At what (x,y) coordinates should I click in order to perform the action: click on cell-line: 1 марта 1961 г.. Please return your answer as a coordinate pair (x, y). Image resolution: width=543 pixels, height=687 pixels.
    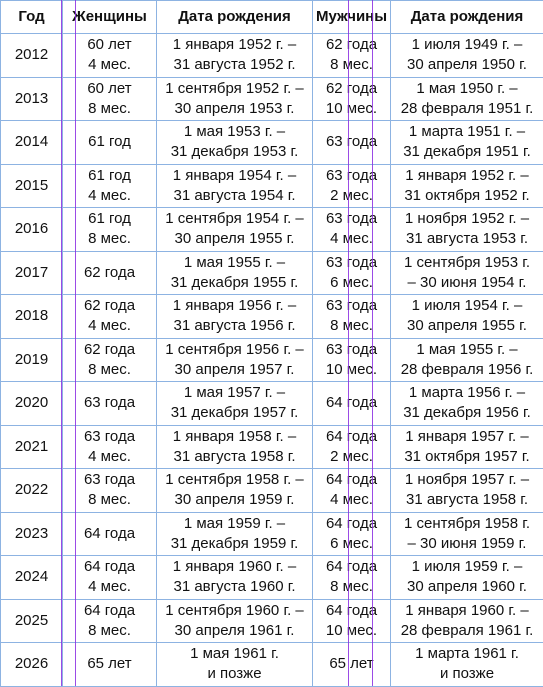
    Looking at the image, I should click on (467, 654).